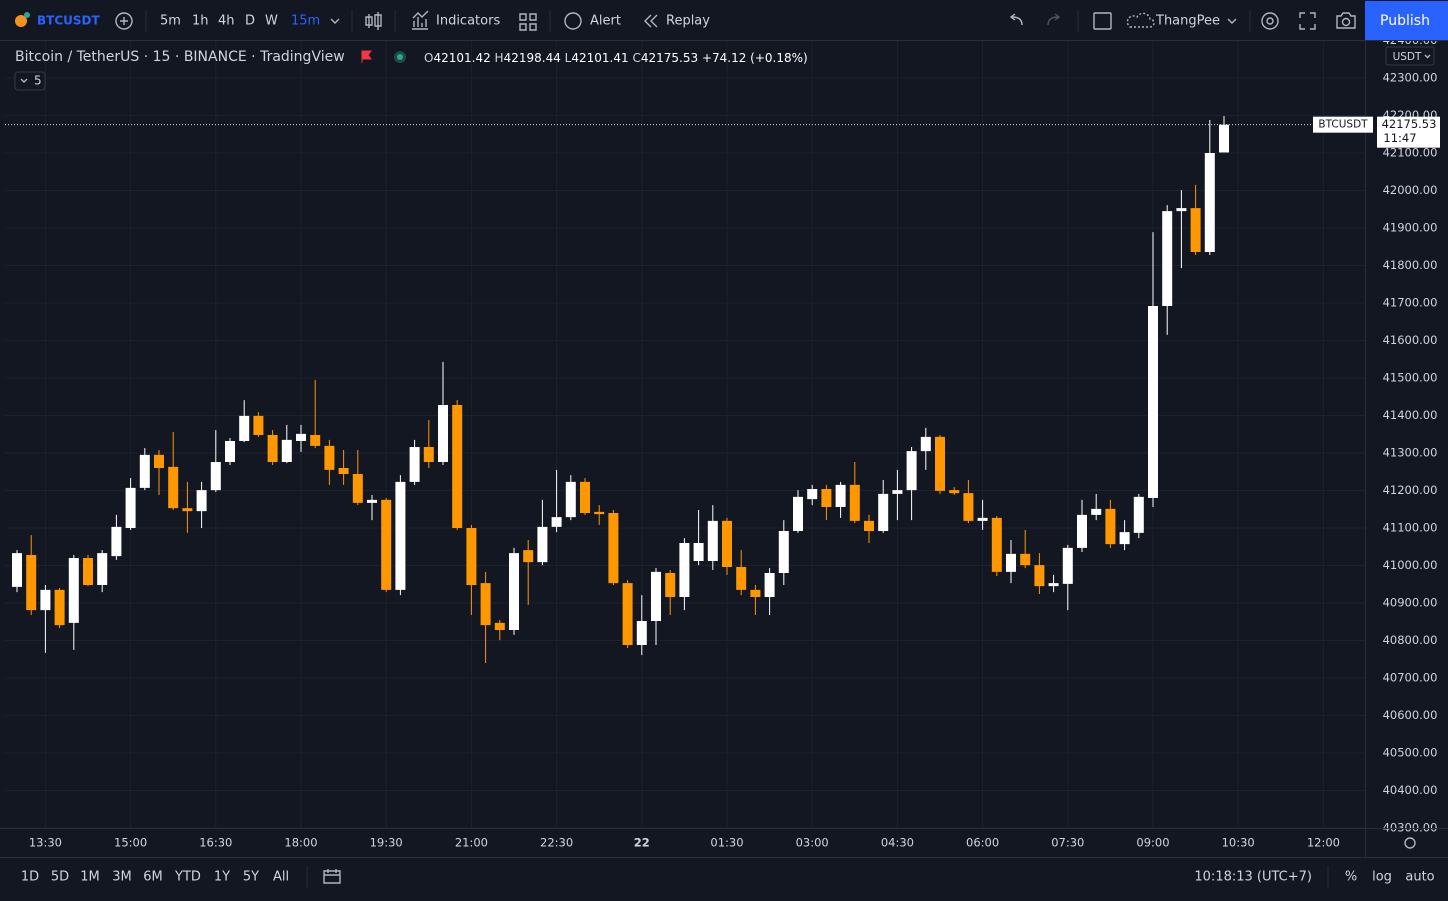 The height and width of the screenshot is (901, 1448). Describe the element at coordinates (30, 81) in the screenshot. I see `collapse-button` at that location.